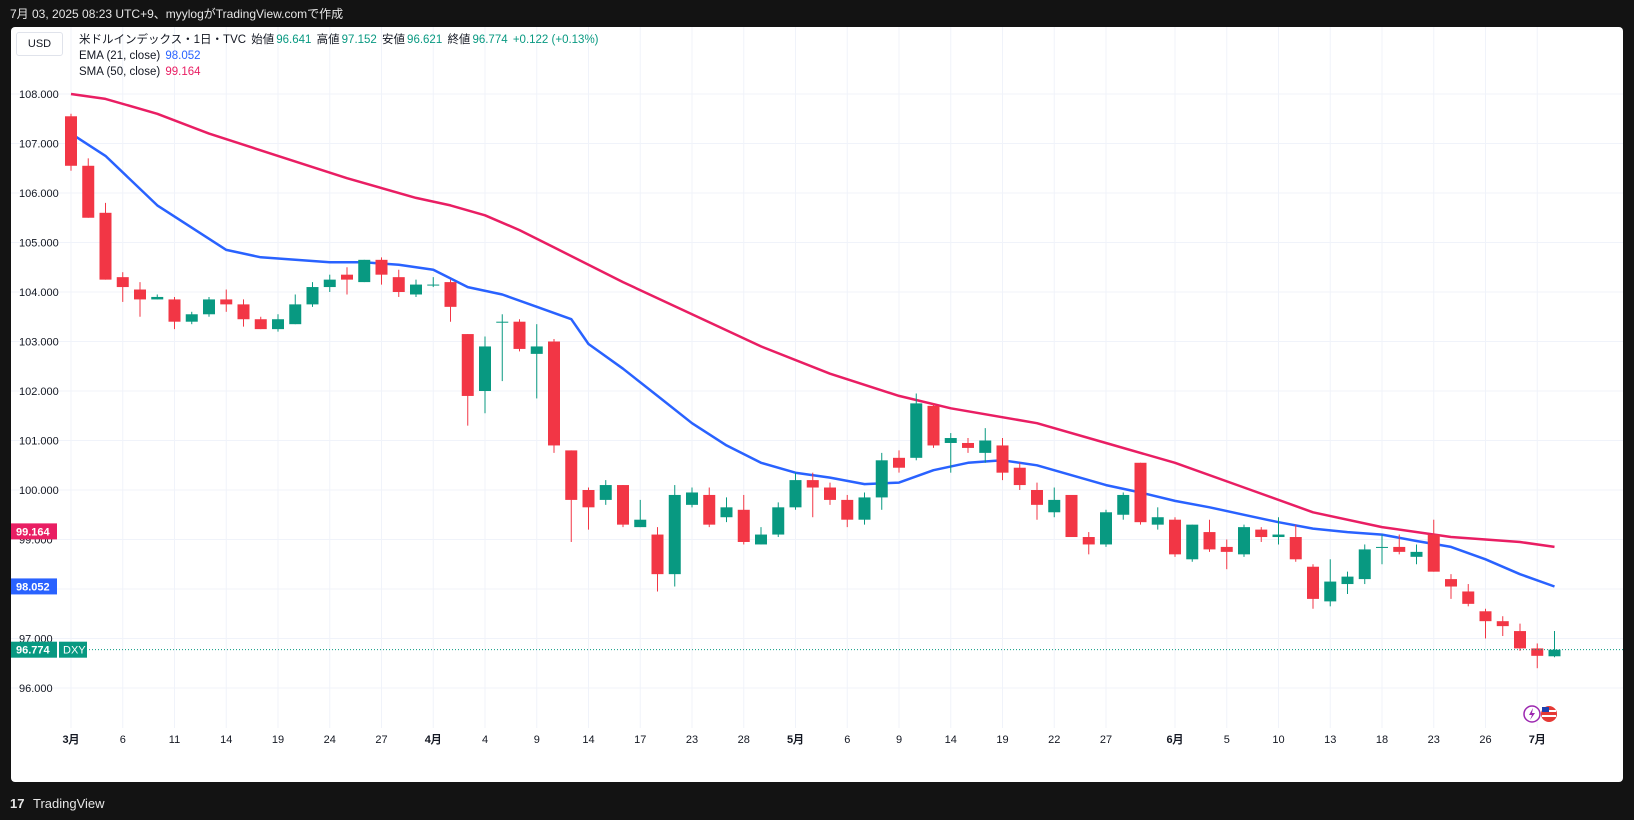 This screenshot has height=820, width=1634. I want to click on open-value: 96.641, so click(294, 40).